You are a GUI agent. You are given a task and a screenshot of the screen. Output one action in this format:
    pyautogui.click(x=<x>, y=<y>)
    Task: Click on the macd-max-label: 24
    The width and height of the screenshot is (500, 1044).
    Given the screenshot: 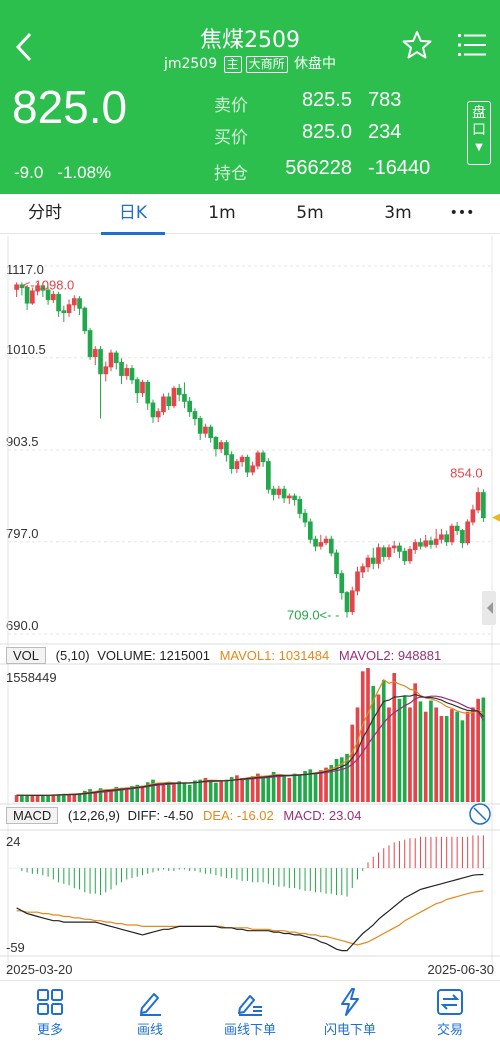 What is the action you would take?
    pyautogui.click(x=13, y=841)
    